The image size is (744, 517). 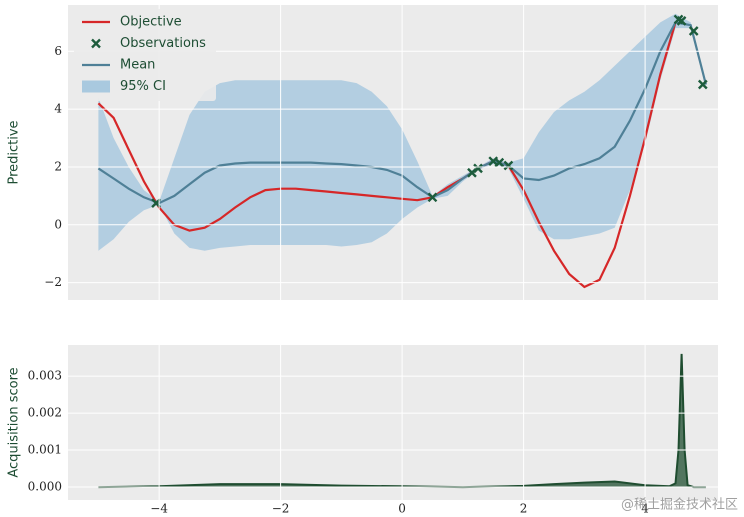 What do you see at coordinates (159, 509) in the screenshot?
I see `x-tick-label: −4` at bounding box center [159, 509].